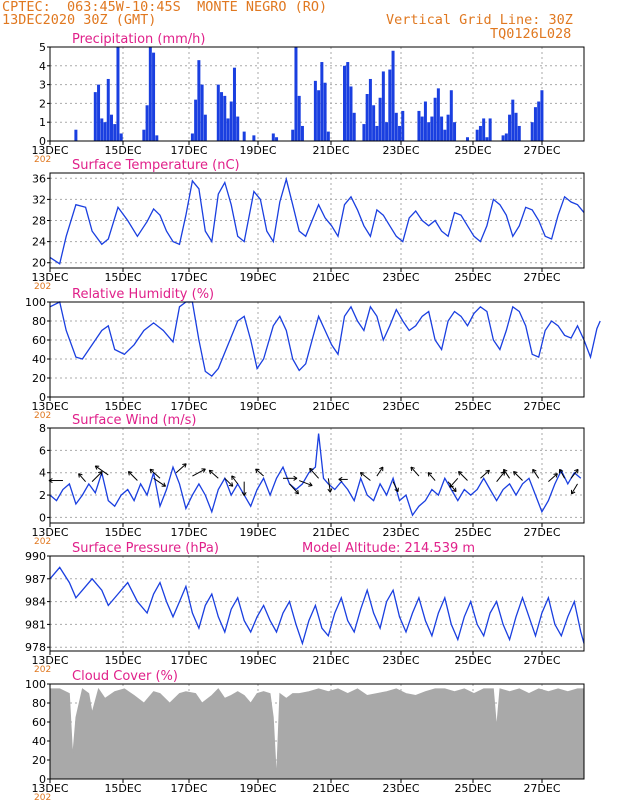 The width and height of the screenshot is (618, 800). What do you see at coordinates (138, 39) in the screenshot?
I see `precipitation-title: Precipitation (mm/h)` at bounding box center [138, 39].